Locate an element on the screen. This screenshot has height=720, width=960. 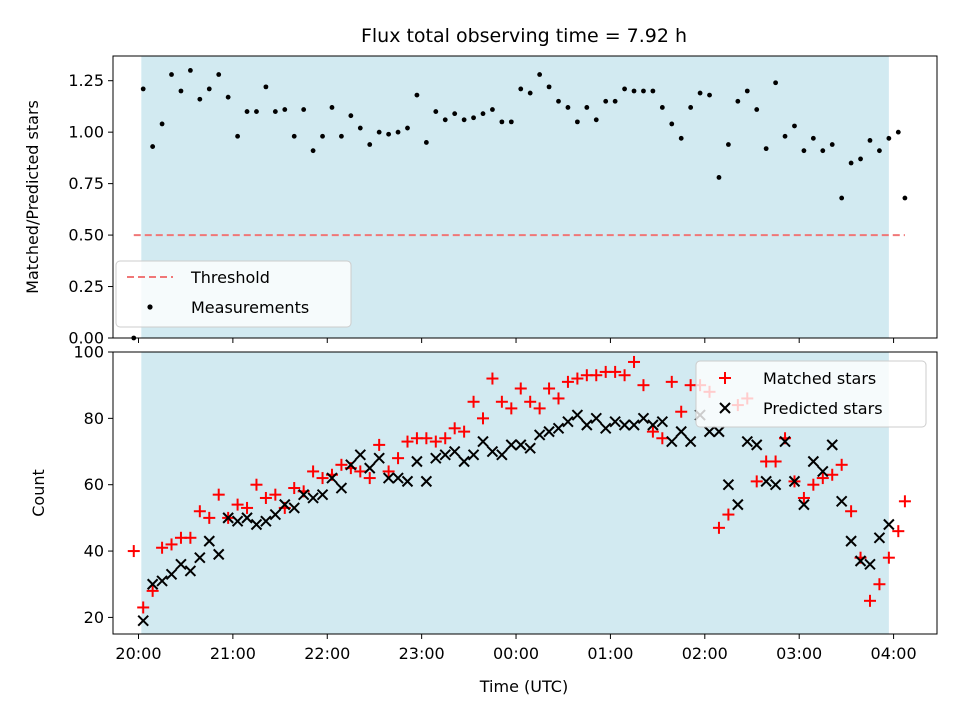
x-axis-label: Time (UTC) is located at coordinates (523, 686).